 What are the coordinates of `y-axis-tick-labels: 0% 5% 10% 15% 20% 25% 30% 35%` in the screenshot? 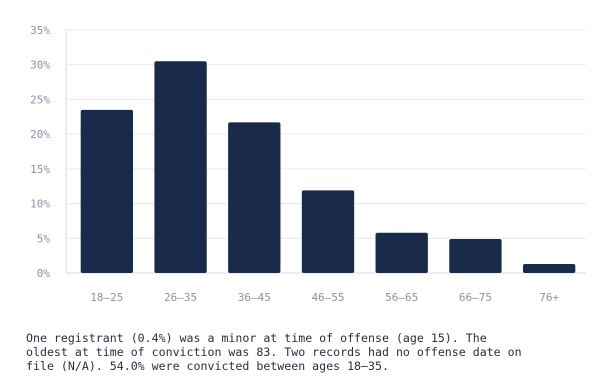 It's located at (40, 152).